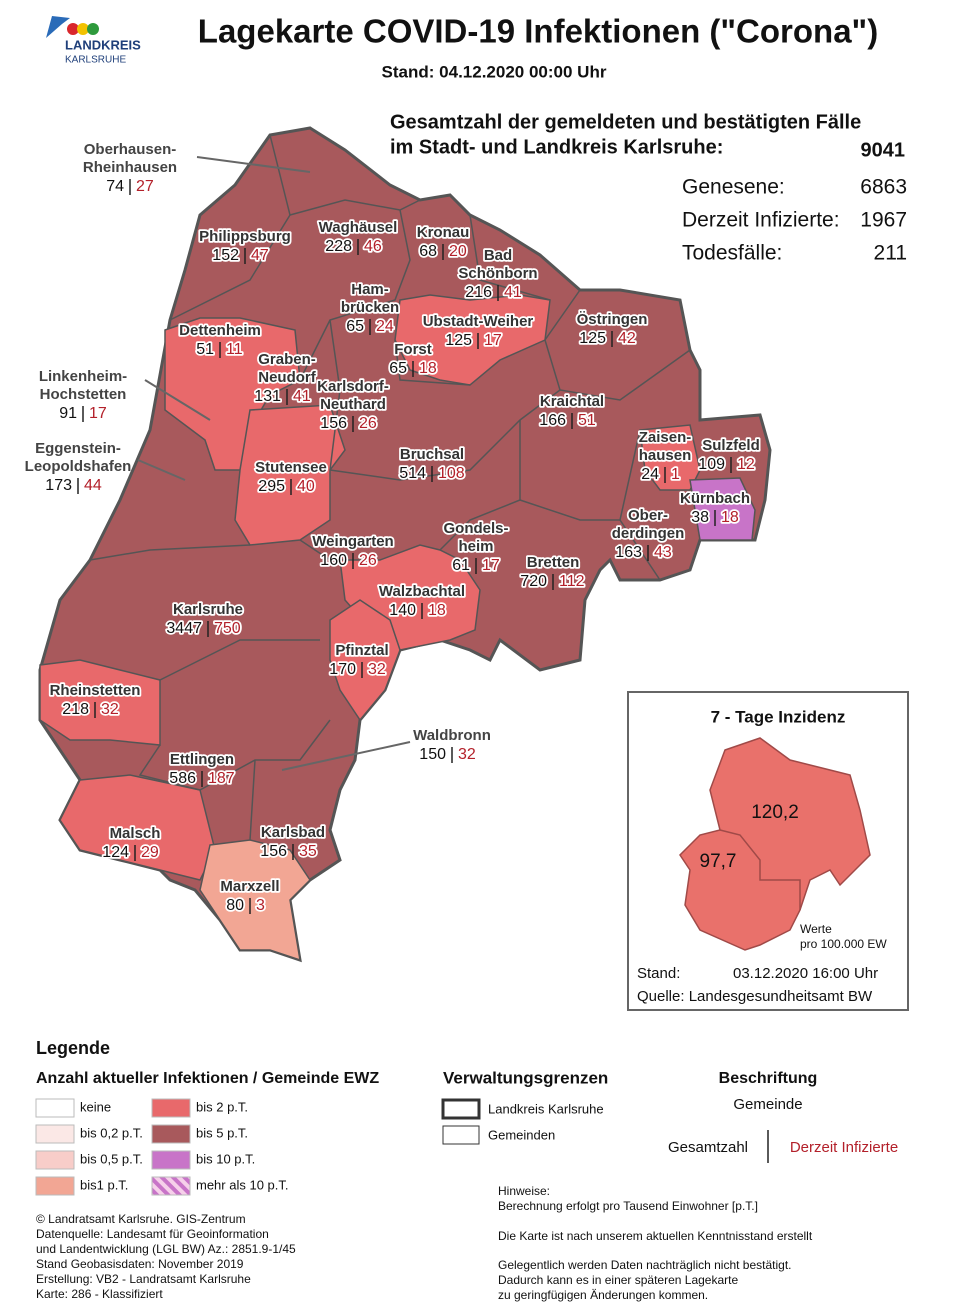 This screenshot has height=1307, width=960. I want to click on inset-note: Werte, so click(816, 929).